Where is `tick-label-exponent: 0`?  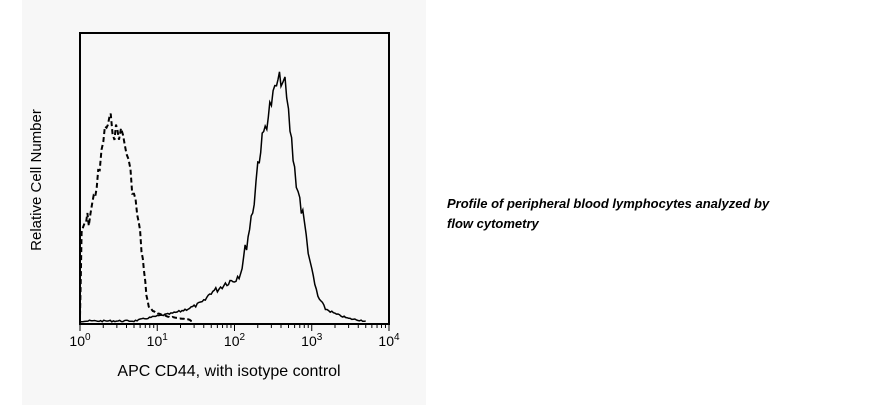
tick-label-exponent: 0 is located at coordinates (88, 337).